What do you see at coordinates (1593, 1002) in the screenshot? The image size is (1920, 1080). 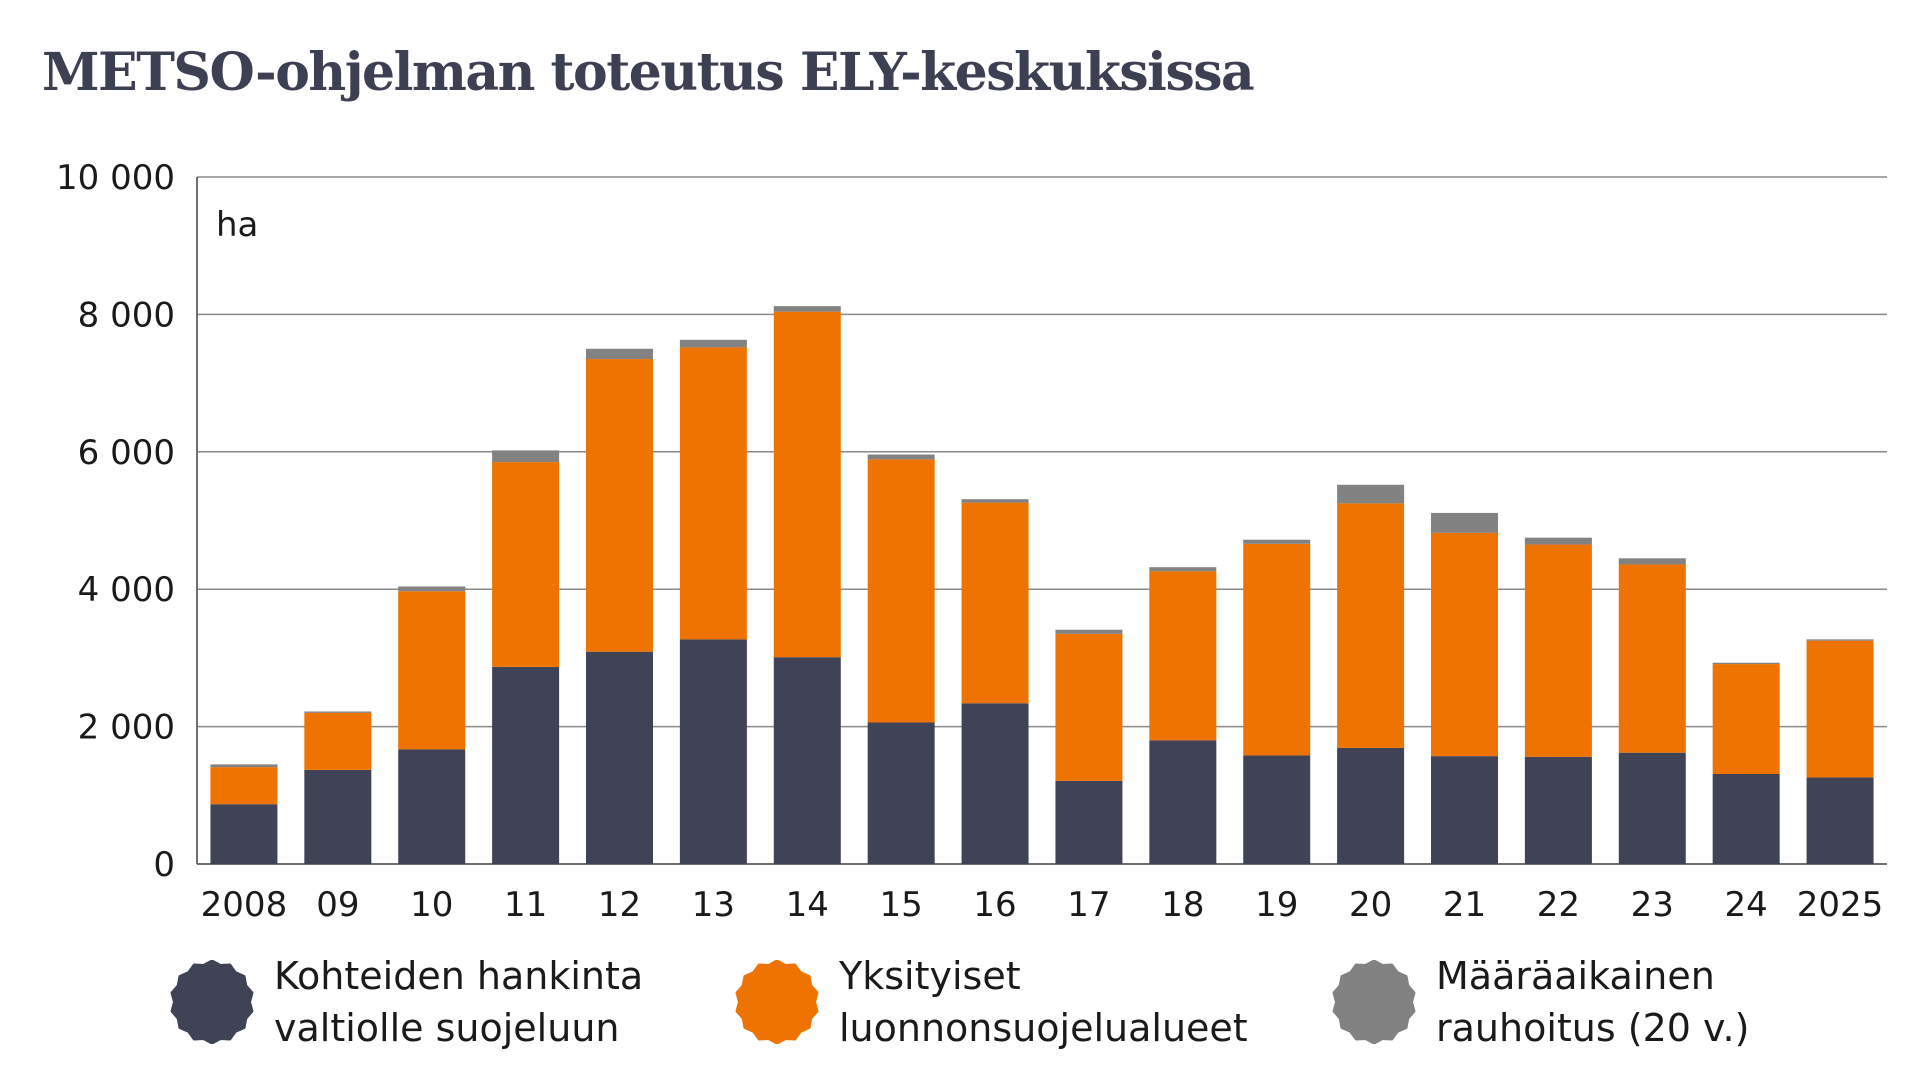 I see `legend-label-maaraaikainen: Määräaikainen rauhoitus (20 v.)` at bounding box center [1593, 1002].